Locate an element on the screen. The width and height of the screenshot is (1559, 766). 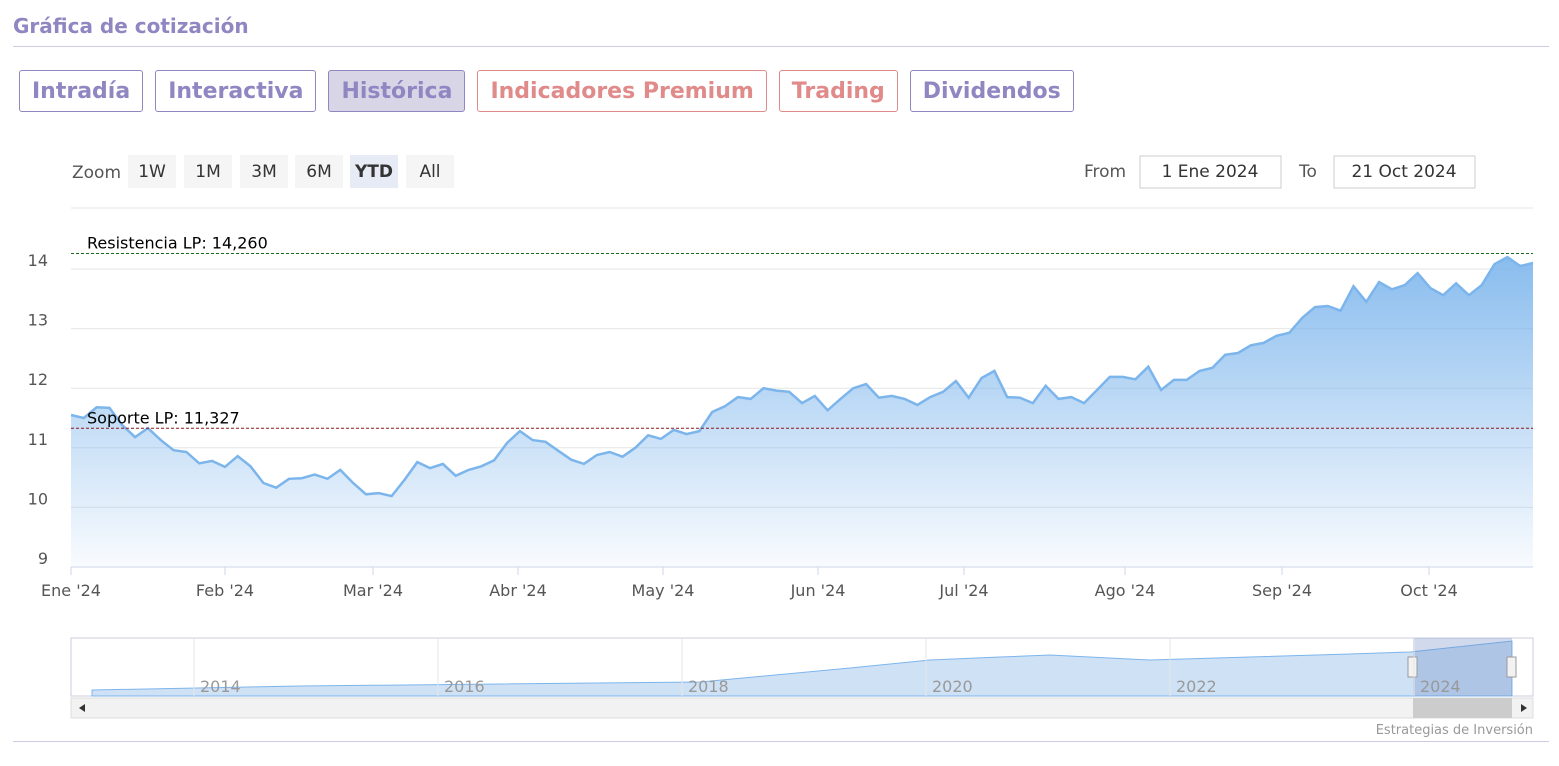
x-tick-label: May '24 is located at coordinates (663, 590).